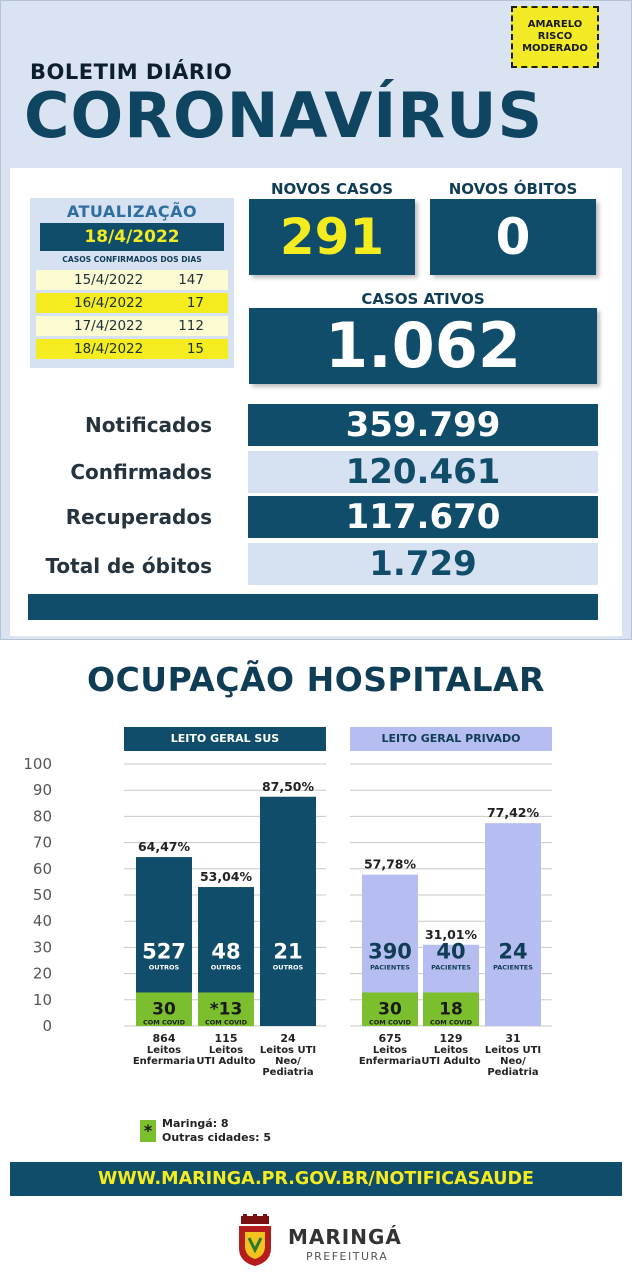  Describe the element at coordinates (332, 237) in the screenshot. I see `new-cases-value: 291` at that location.